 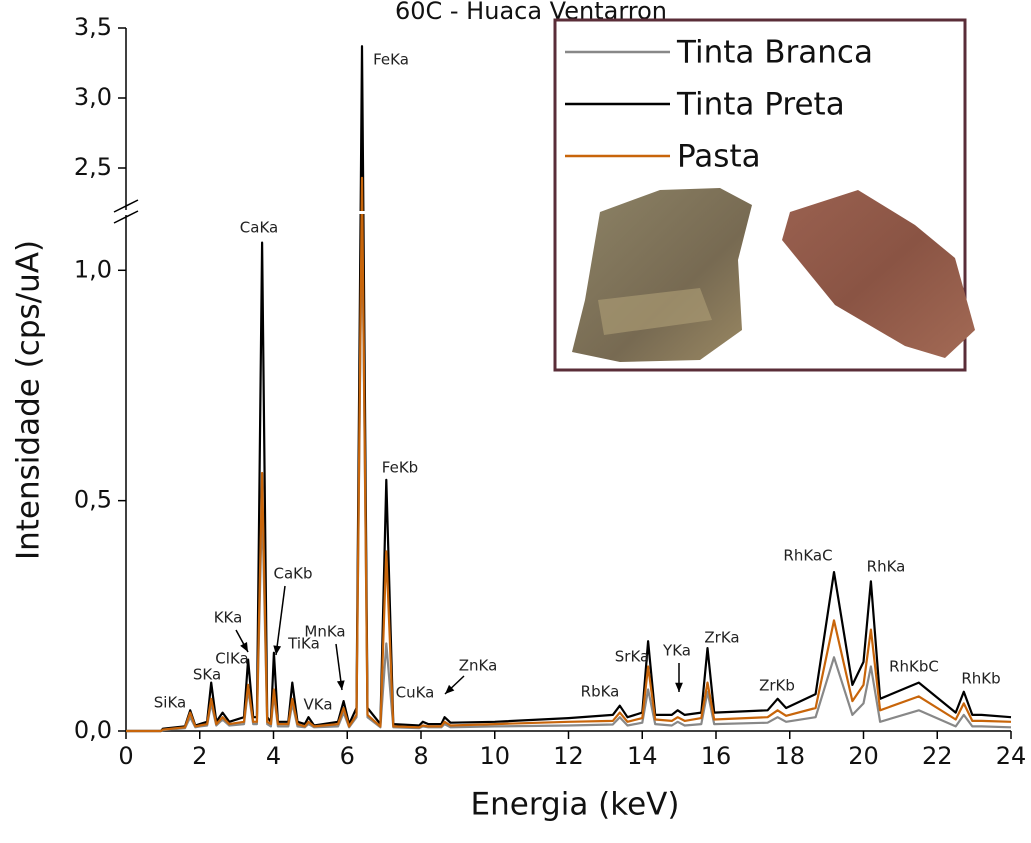 I want to click on x-tick-label: 18, so click(x=789, y=756).